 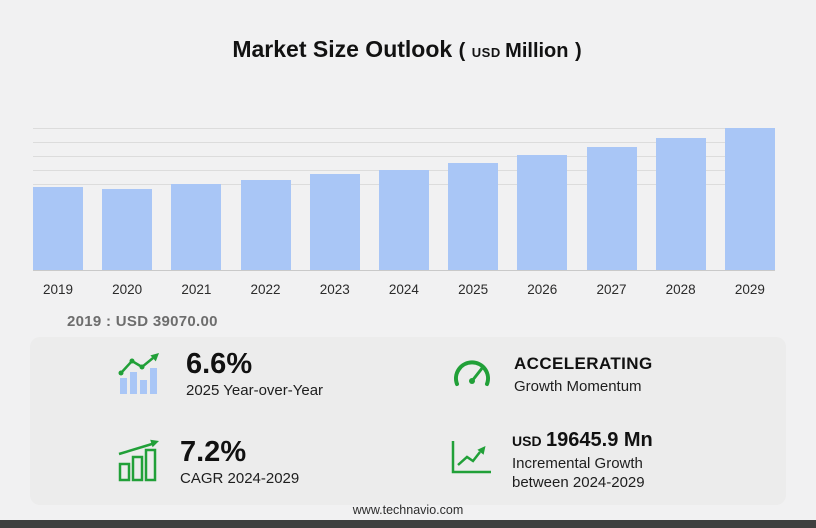 What do you see at coordinates (58, 289) in the screenshot?
I see `x-tick-label-2019: 2019` at bounding box center [58, 289].